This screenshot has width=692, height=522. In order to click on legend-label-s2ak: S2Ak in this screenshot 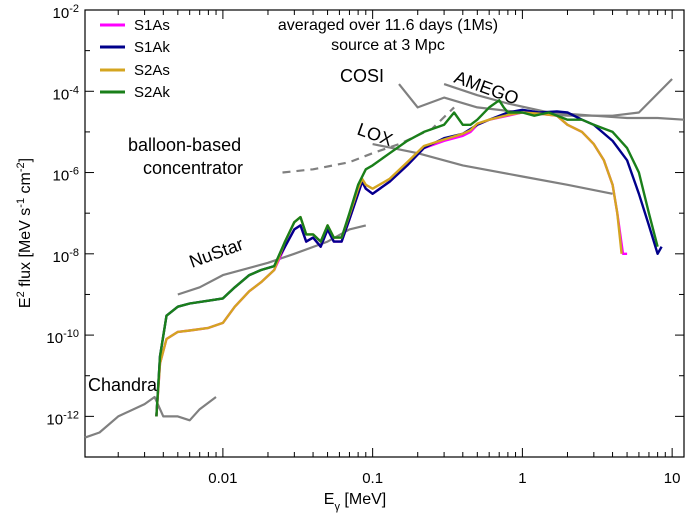, I will do `click(152, 92)`.